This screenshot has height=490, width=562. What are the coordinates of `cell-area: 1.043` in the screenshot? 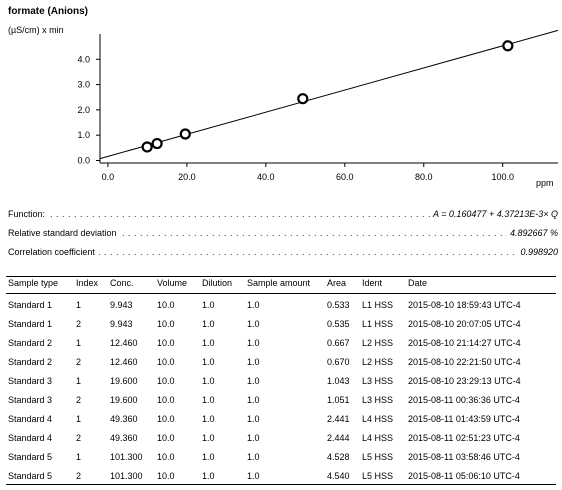 It's located at (338, 380).